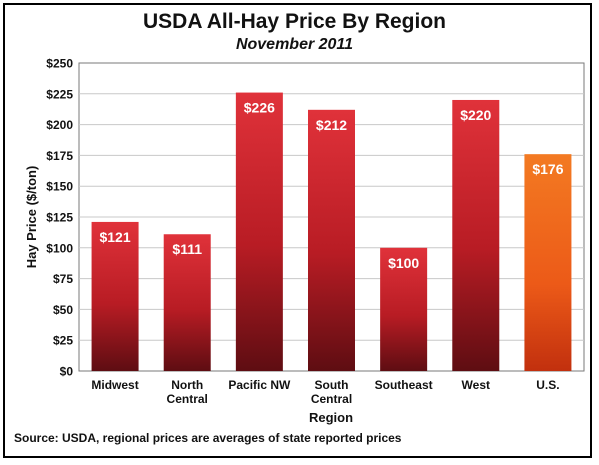 The height and width of the screenshot is (465, 599). Describe the element at coordinates (63, 310) in the screenshot. I see `y-tick-label: $50` at that location.